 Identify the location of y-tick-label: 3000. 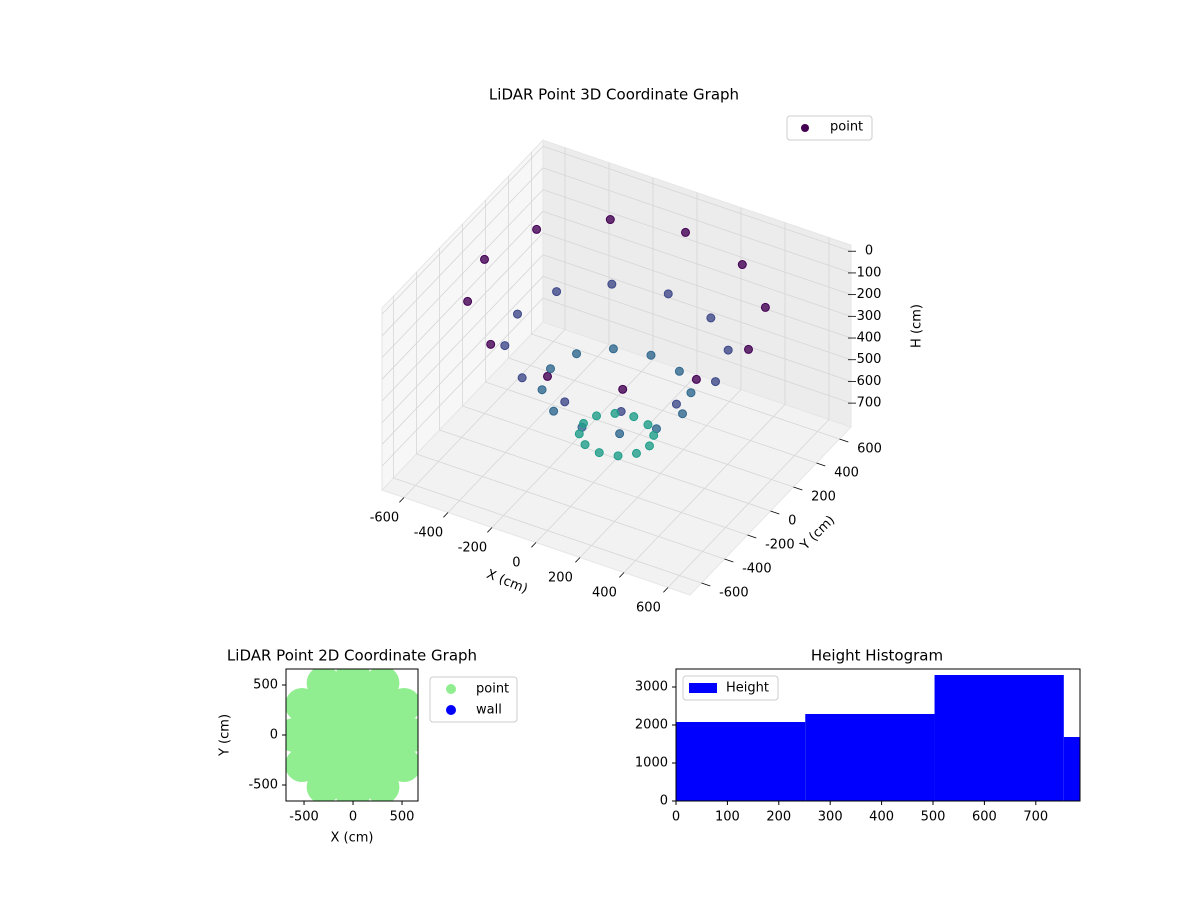
(651, 687).